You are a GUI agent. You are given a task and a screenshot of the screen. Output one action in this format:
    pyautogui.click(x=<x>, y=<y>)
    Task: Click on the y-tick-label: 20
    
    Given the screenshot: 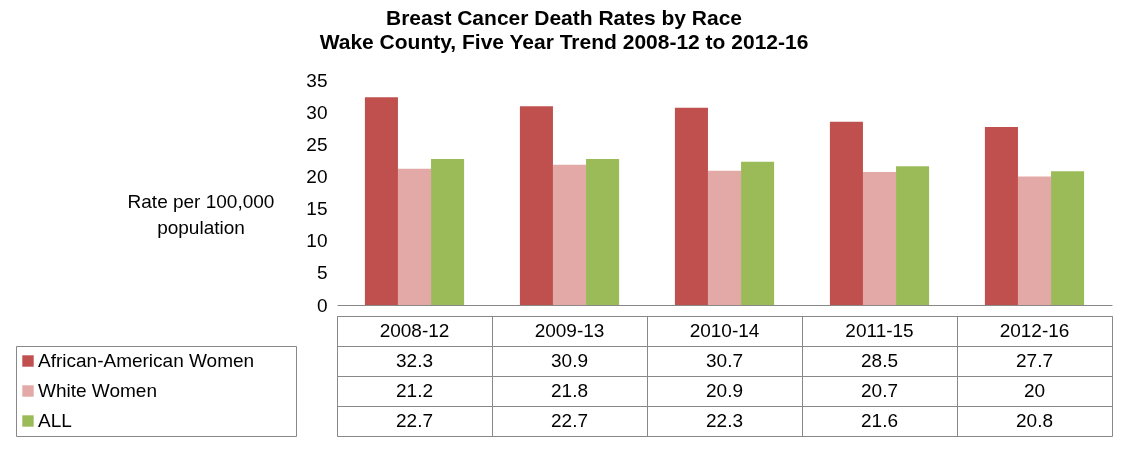 What is the action you would take?
    pyautogui.click(x=317, y=176)
    